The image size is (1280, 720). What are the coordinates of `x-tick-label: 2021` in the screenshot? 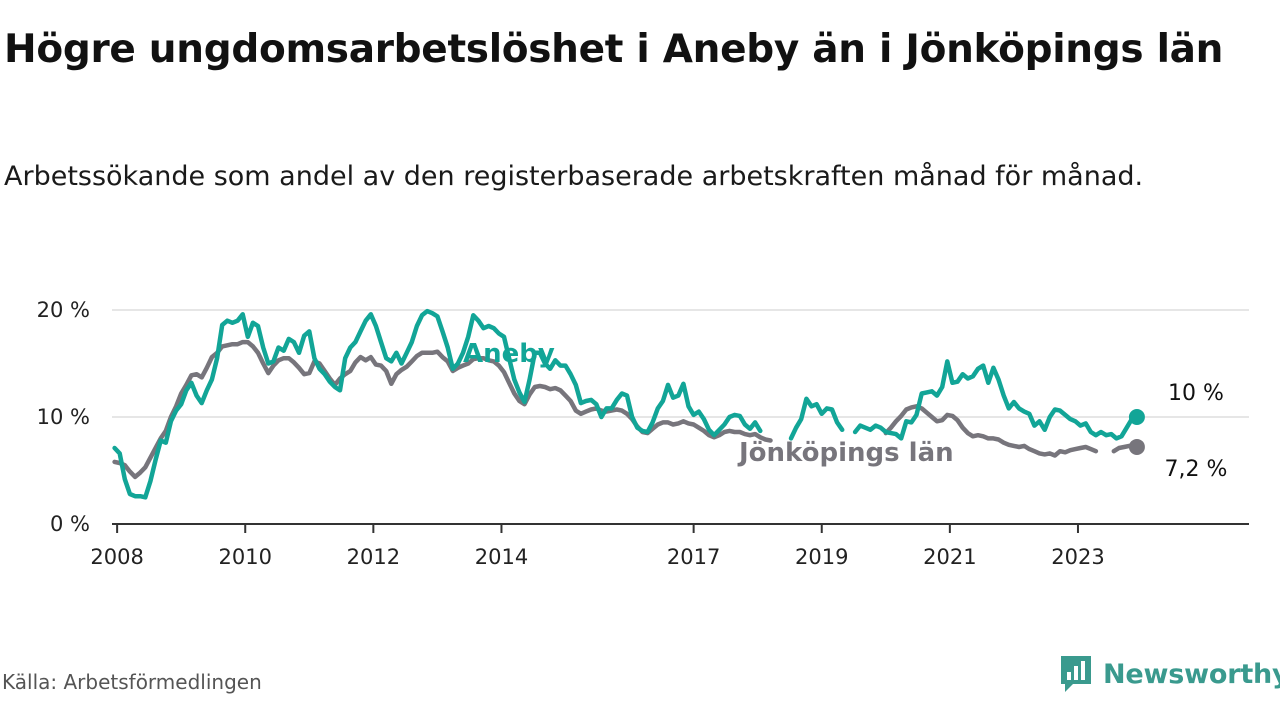 It's located at (949, 557).